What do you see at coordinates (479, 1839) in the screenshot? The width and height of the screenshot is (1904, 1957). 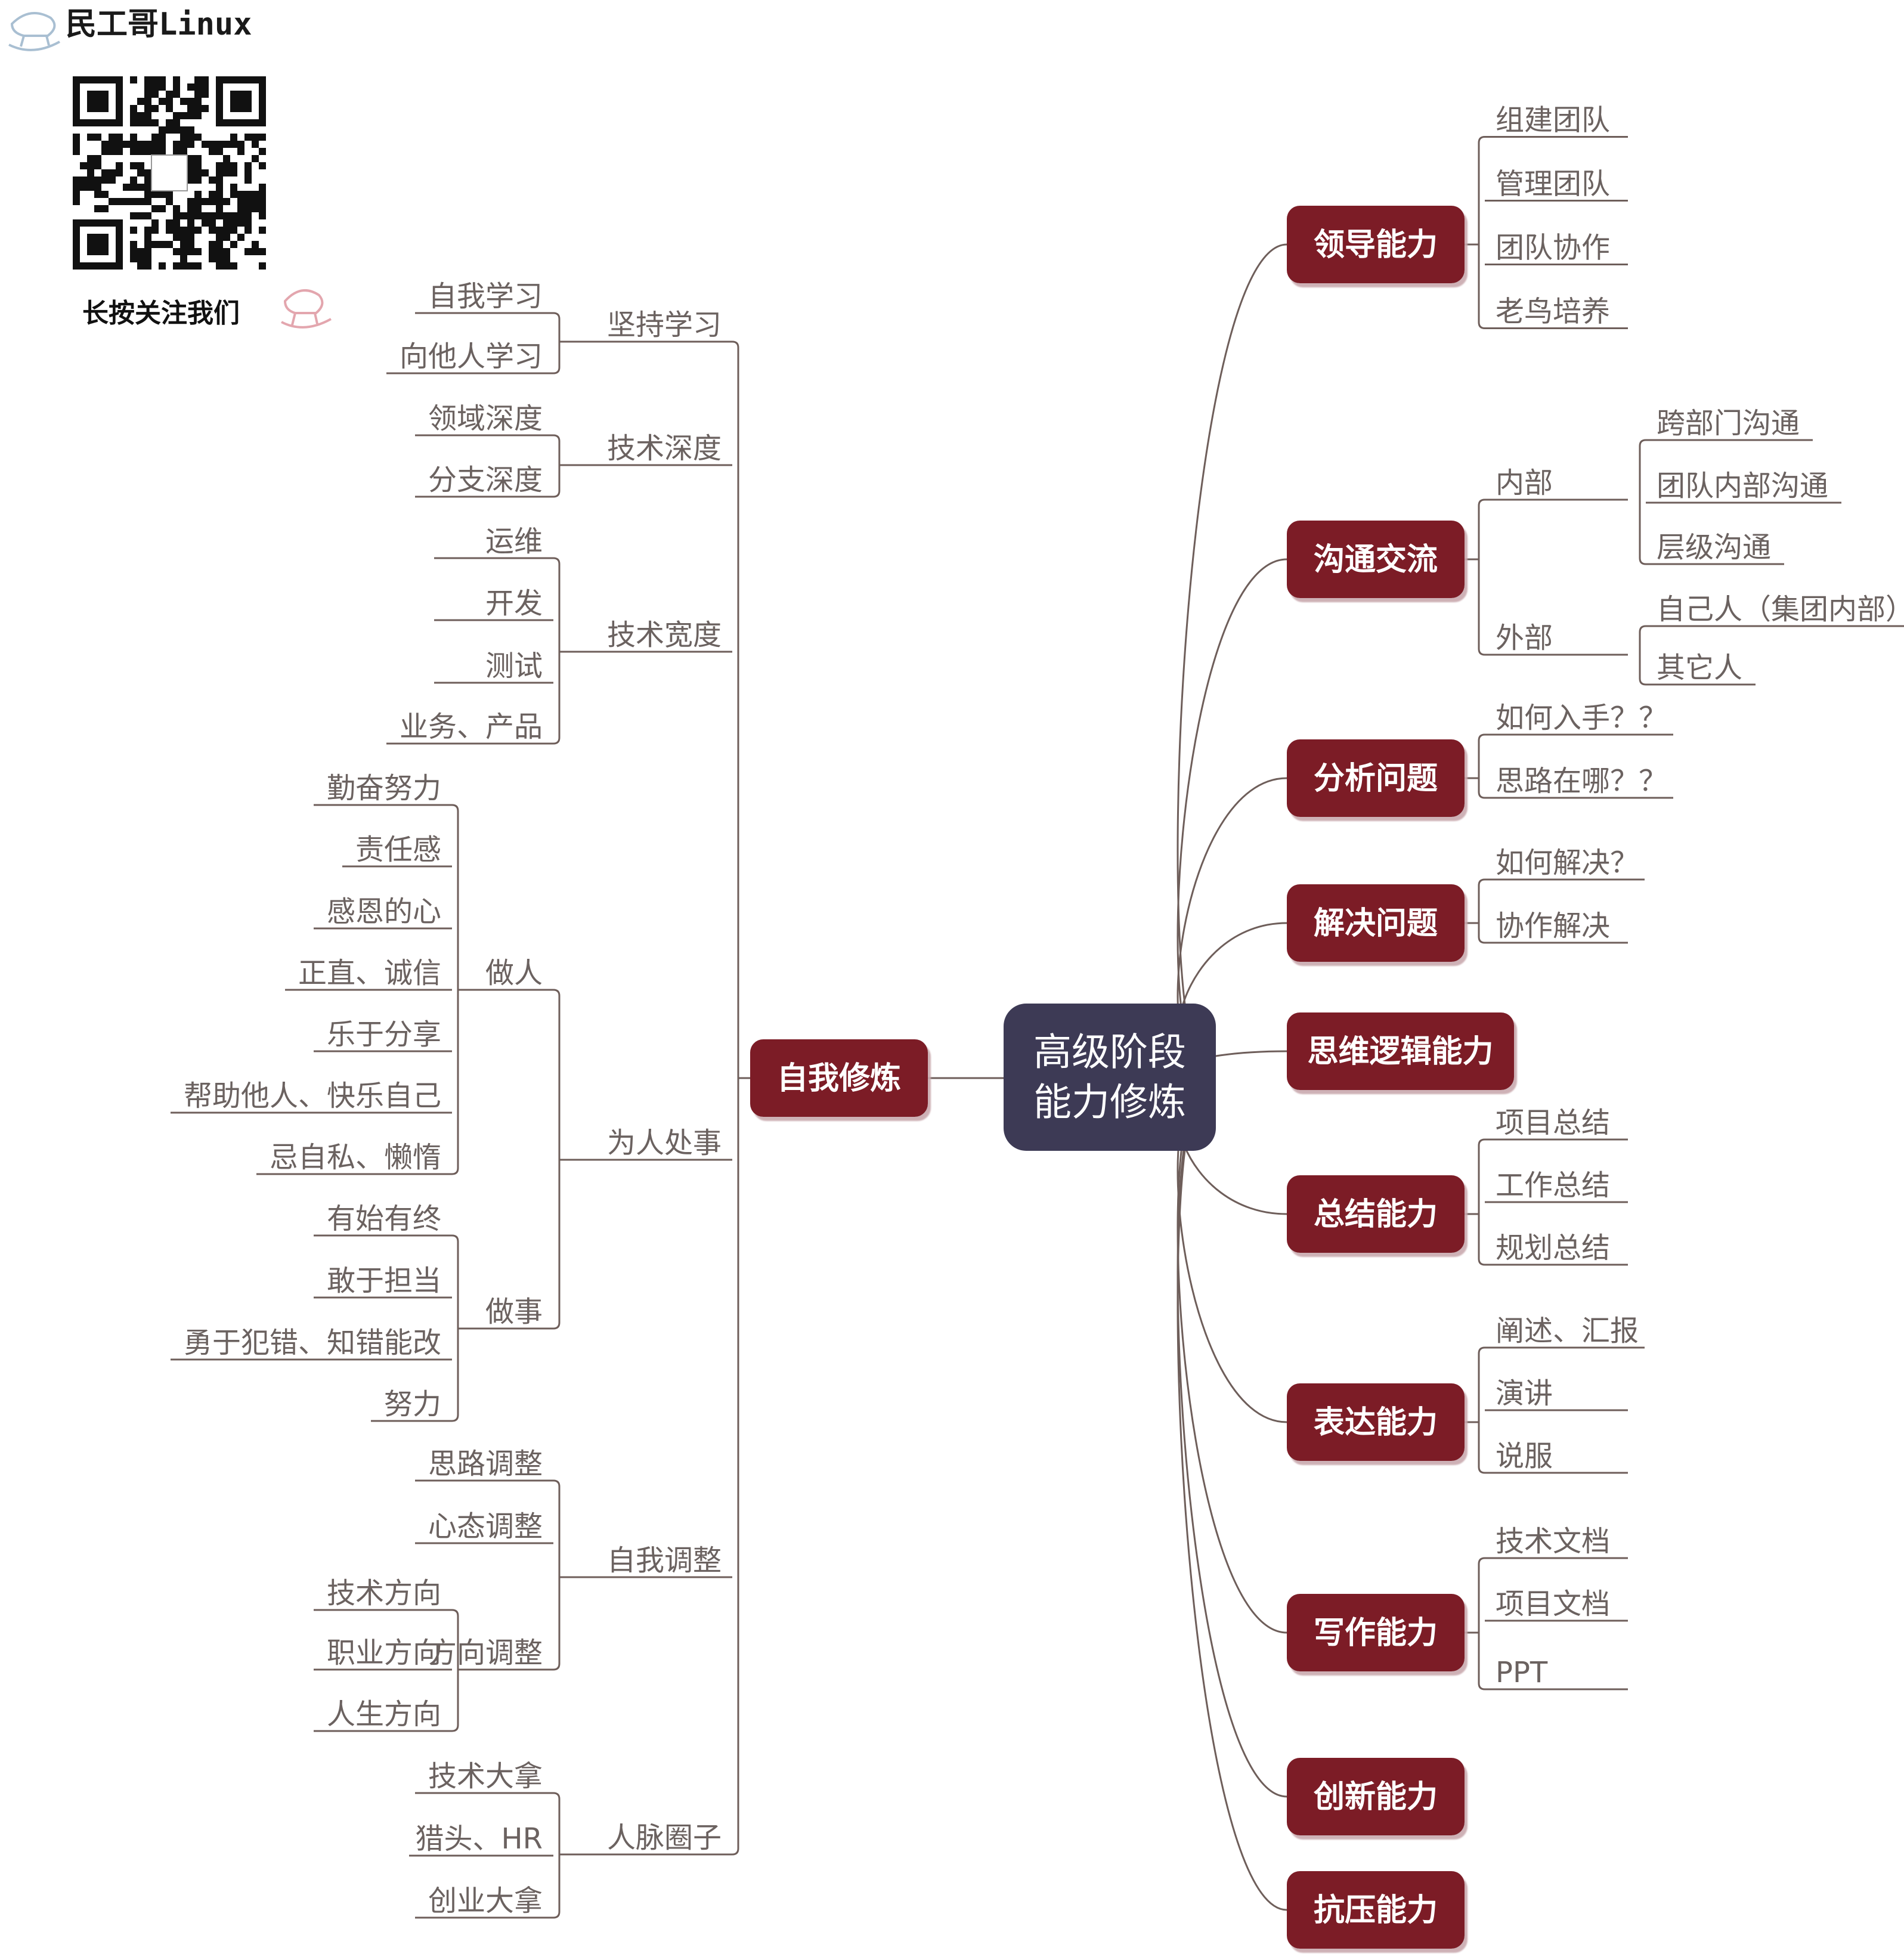 I see `left-node-5-1: 猎头、HR` at bounding box center [479, 1839].